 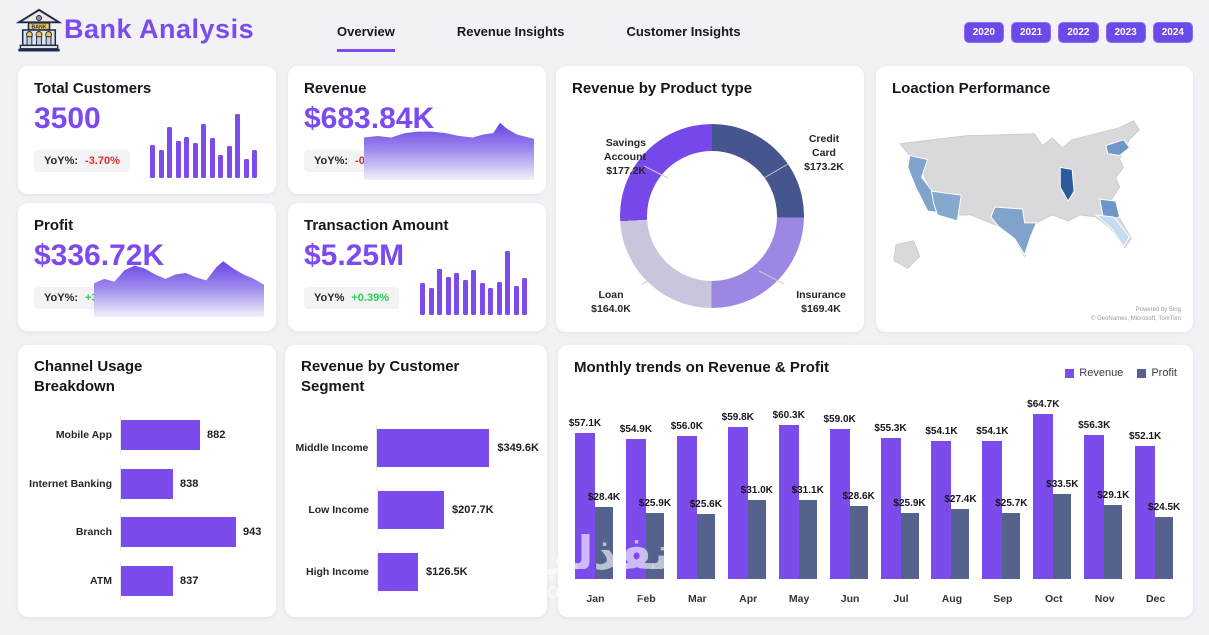 I want to click on state-new-york, so click(x=1118, y=148).